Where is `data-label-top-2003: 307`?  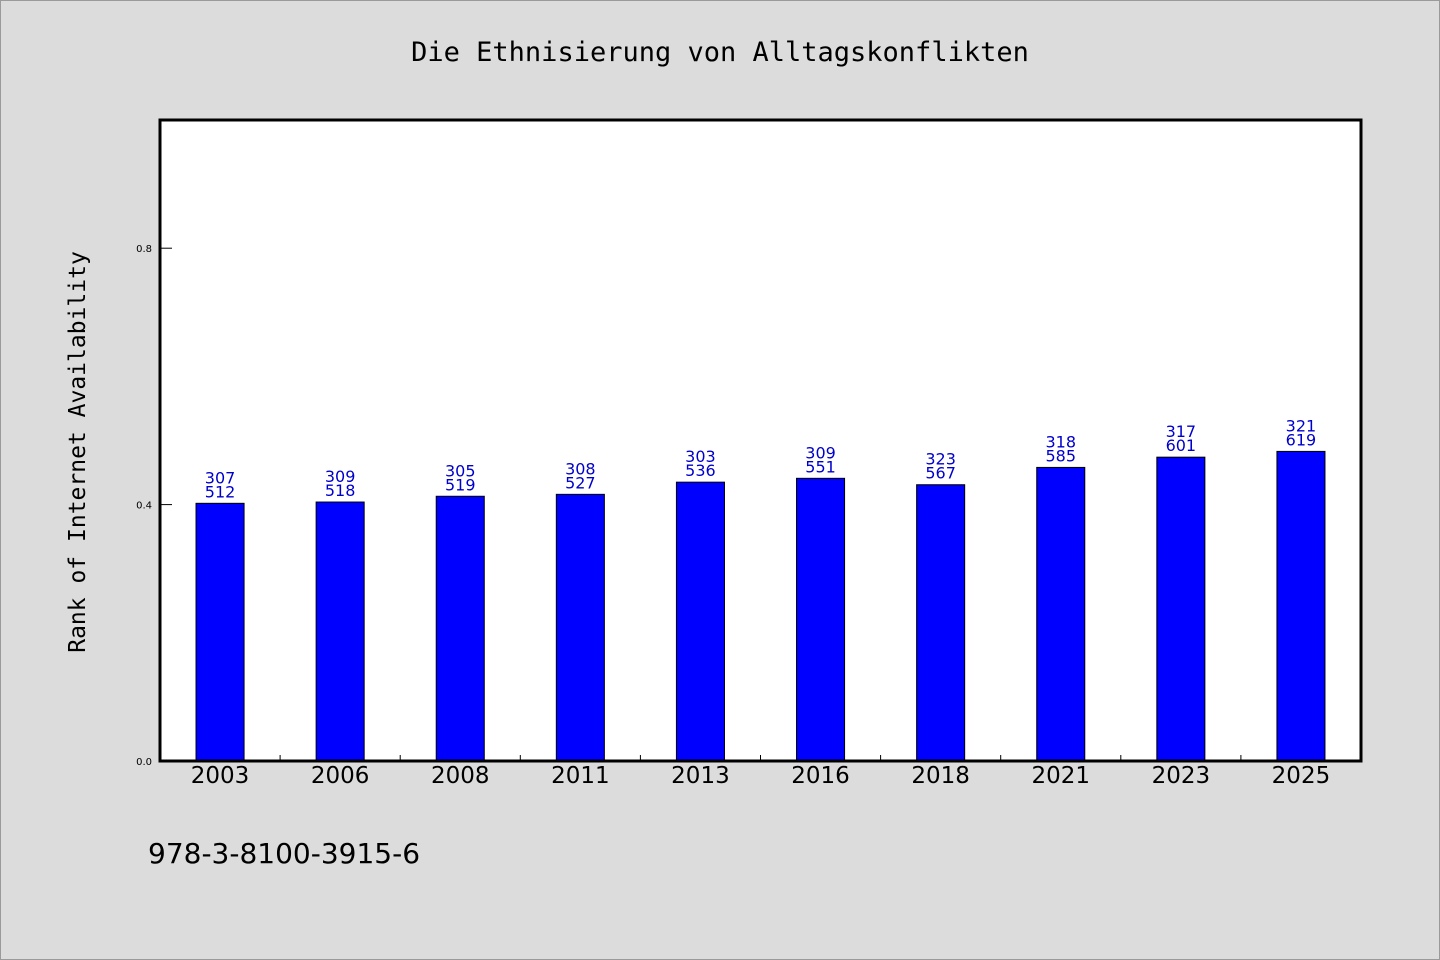
data-label-top-2003: 307 is located at coordinates (220, 477).